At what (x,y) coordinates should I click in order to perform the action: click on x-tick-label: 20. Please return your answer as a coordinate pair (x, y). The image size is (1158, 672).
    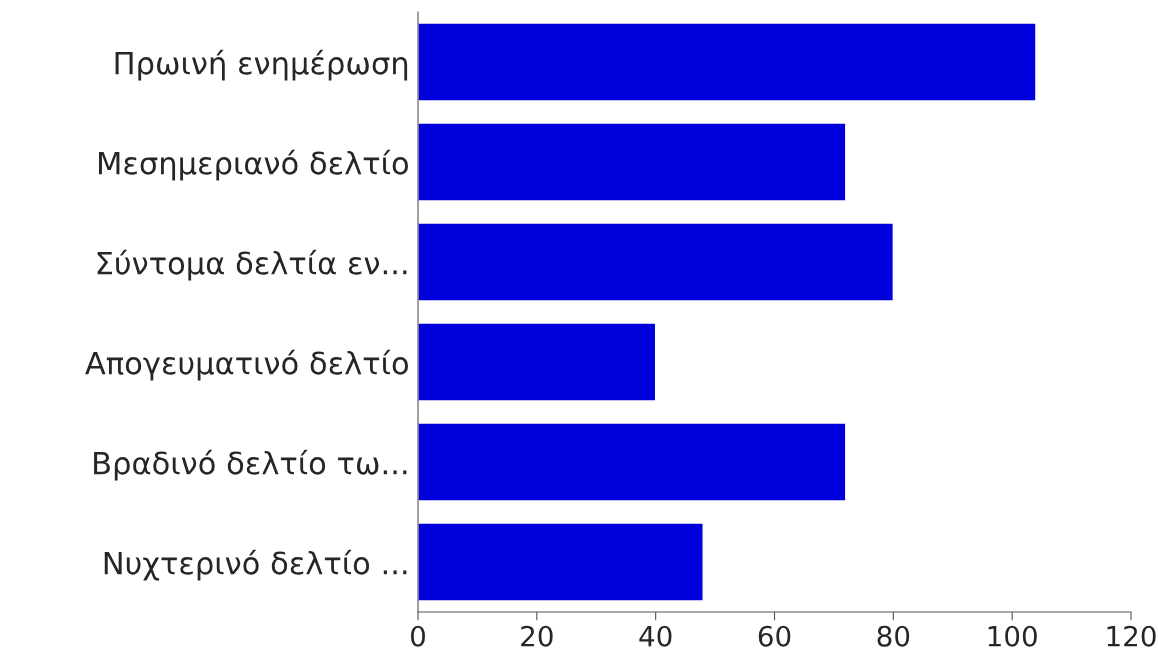
    Looking at the image, I should click on (537, 636).